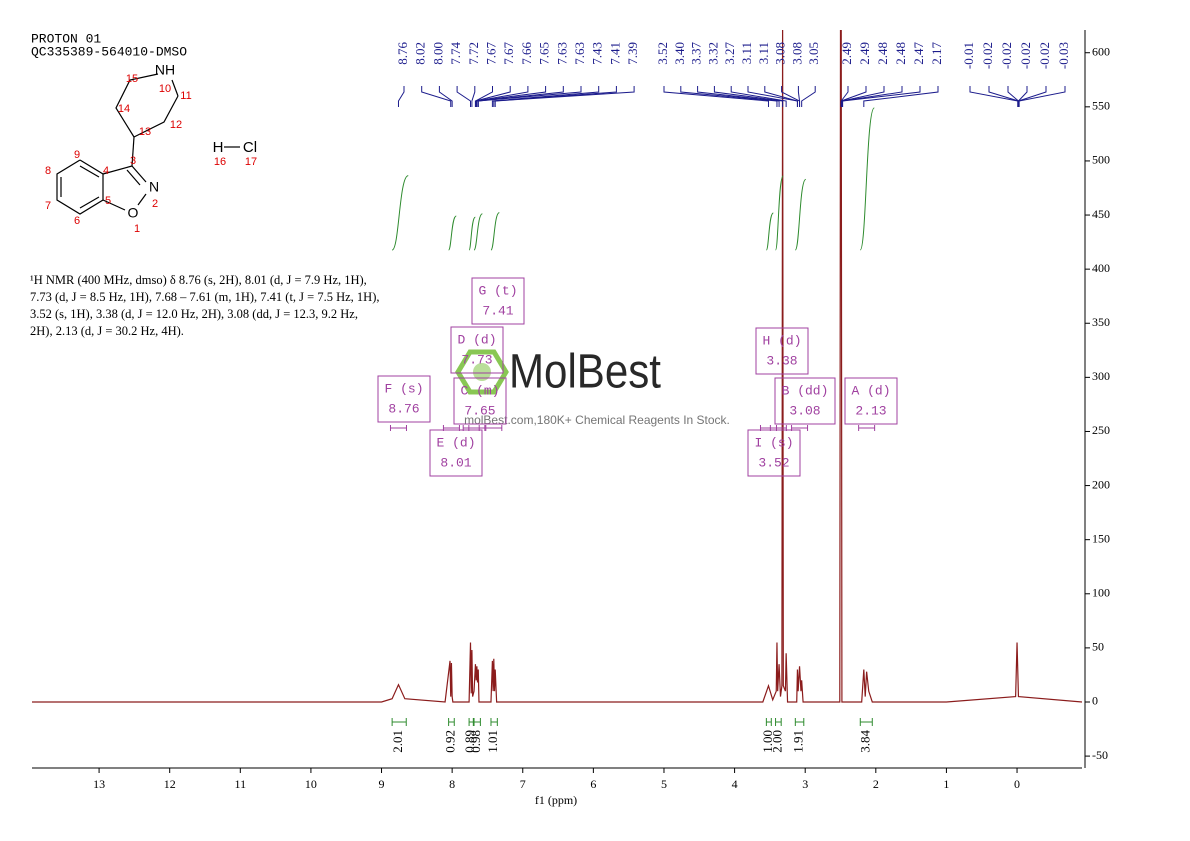  I want to click on atom-number: 12, so click(176, 125).